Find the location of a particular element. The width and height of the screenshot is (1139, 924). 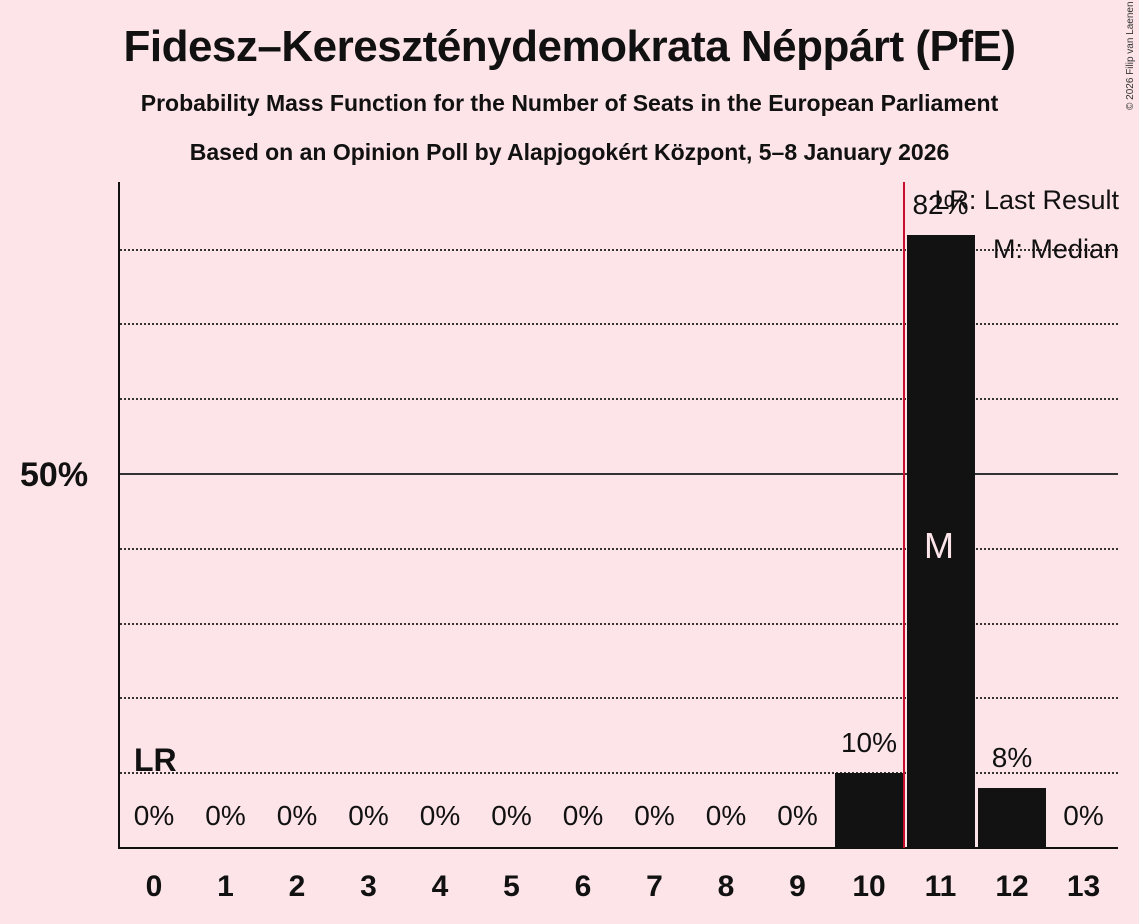

x-axis is located at coordinates (618, 848).